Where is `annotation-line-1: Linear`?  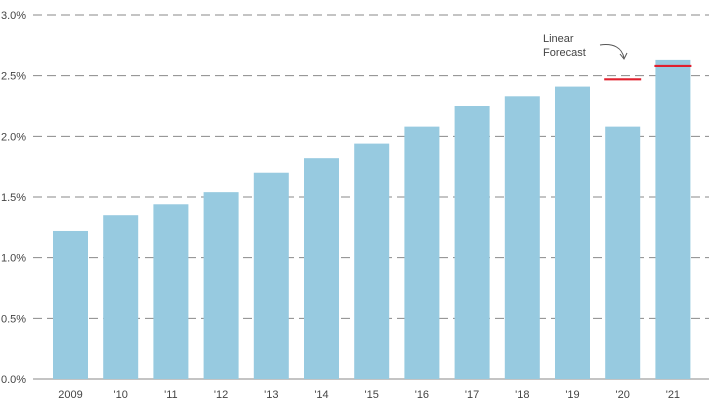
annotation-line-1: Linear is located at coordinates (558, 39).